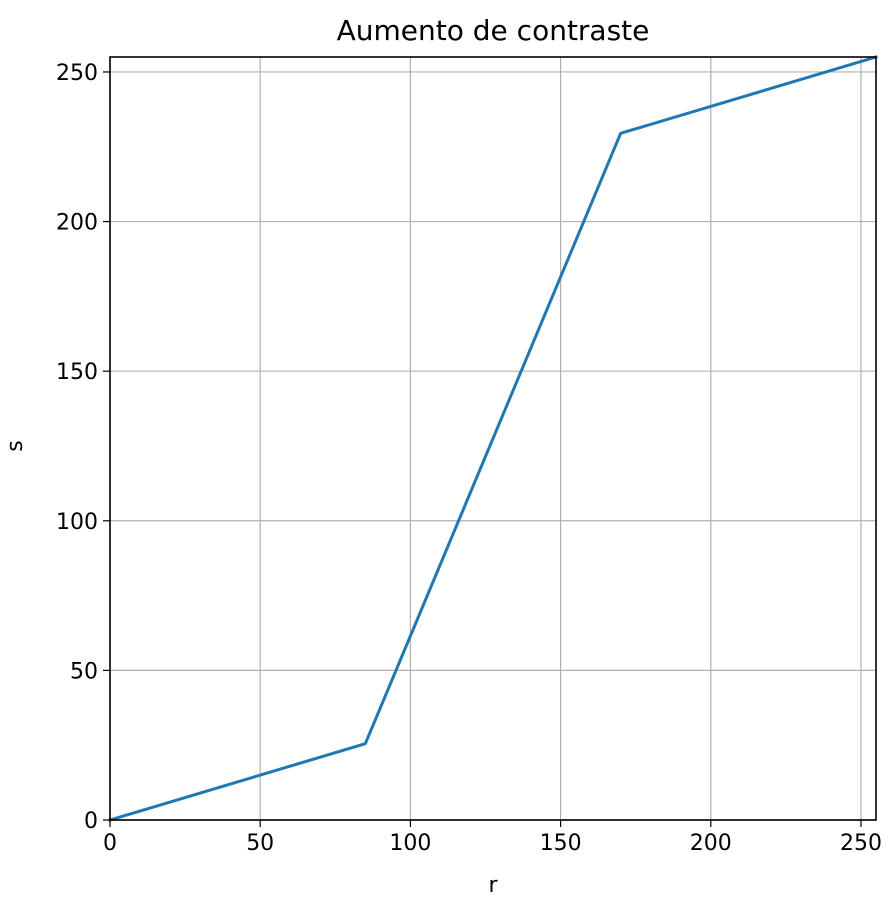  I want to click on x-tick-label: 150, so click(561, 843).